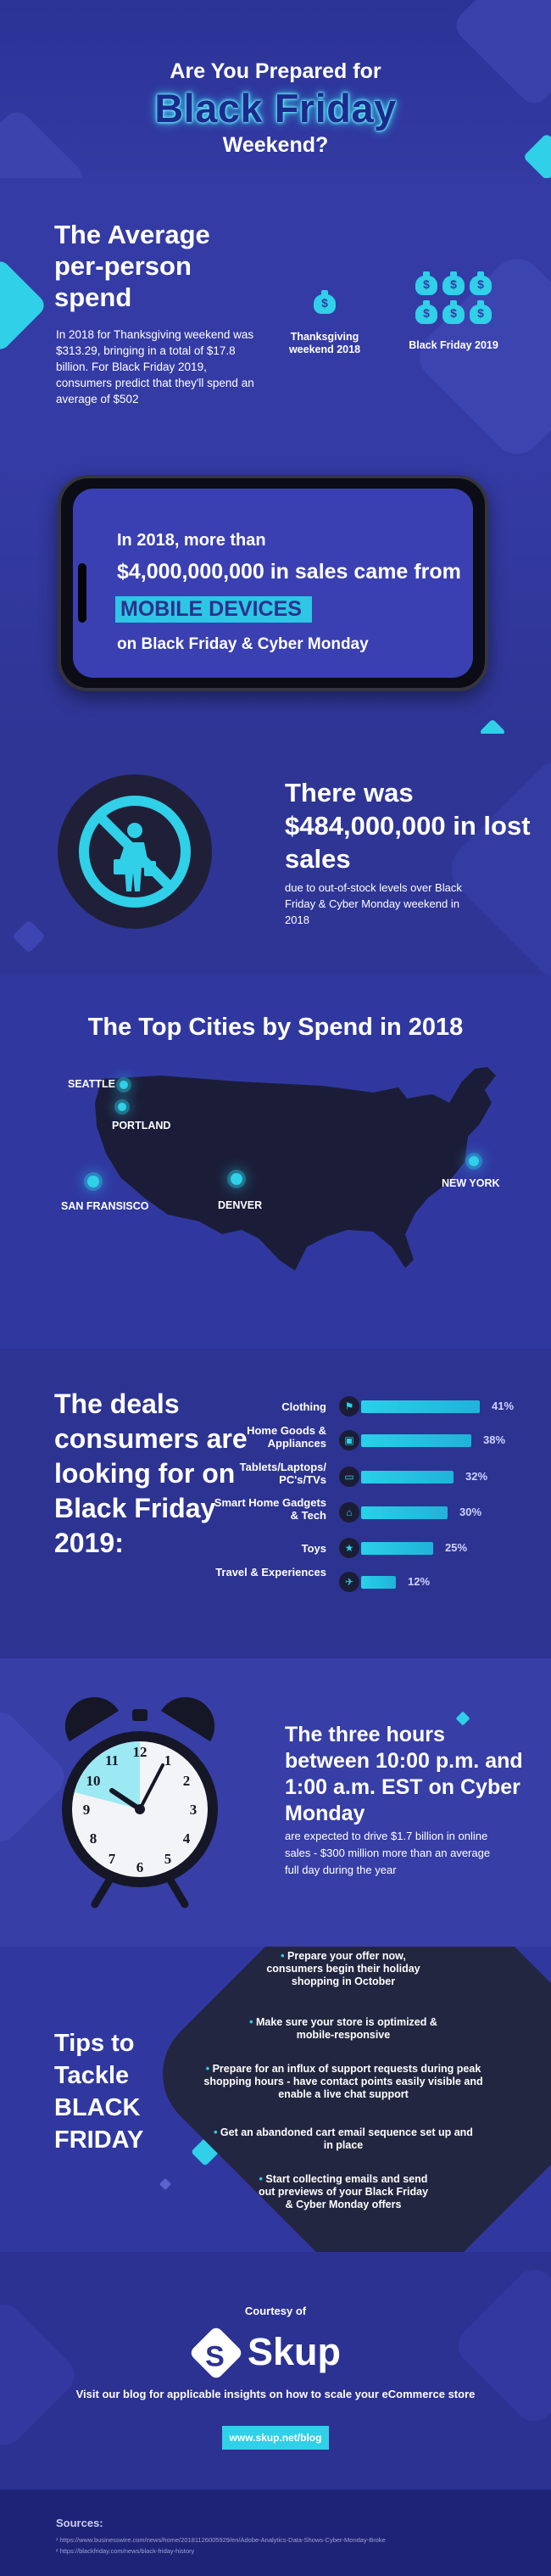 This screenshot has height=2576, width=551. What do you see at coordinates (92, 1084) in the screenshot?
I see `city-label: SEATTLE` at bounding box center [92, 1084].